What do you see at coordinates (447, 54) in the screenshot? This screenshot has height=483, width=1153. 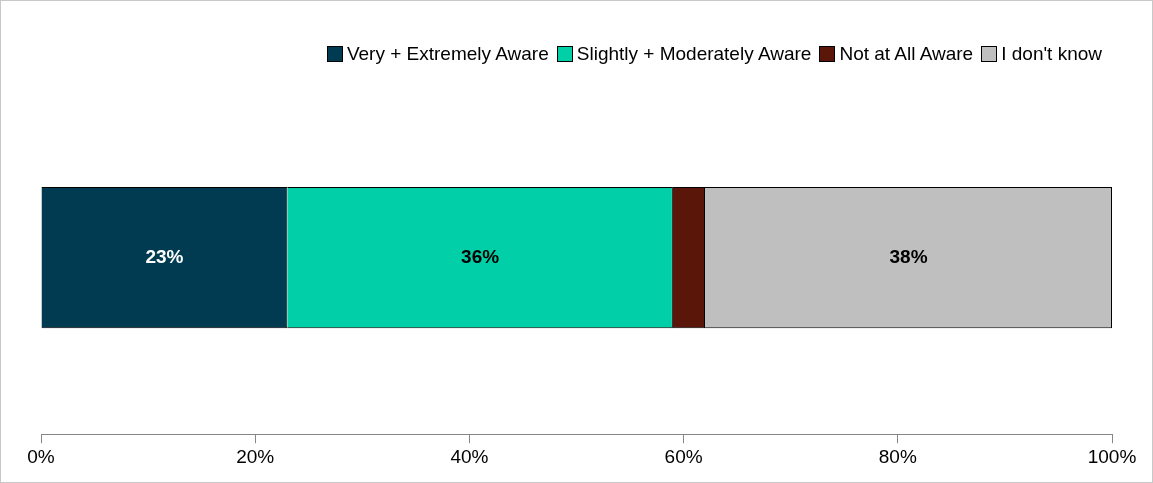 I see `legend-label: Very + Extremely Aware` at bounding box center [447, 54].